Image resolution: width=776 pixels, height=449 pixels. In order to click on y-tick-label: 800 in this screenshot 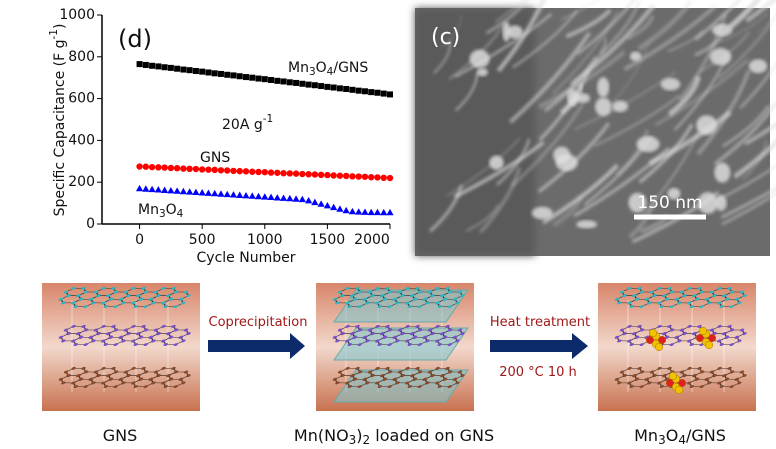, I will do `click(81, 57)`.